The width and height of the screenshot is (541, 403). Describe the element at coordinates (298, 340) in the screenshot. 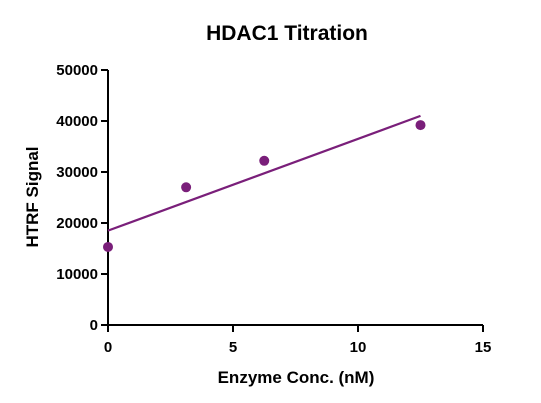

I see `x-ticks: 0 5 10 15` at that location.